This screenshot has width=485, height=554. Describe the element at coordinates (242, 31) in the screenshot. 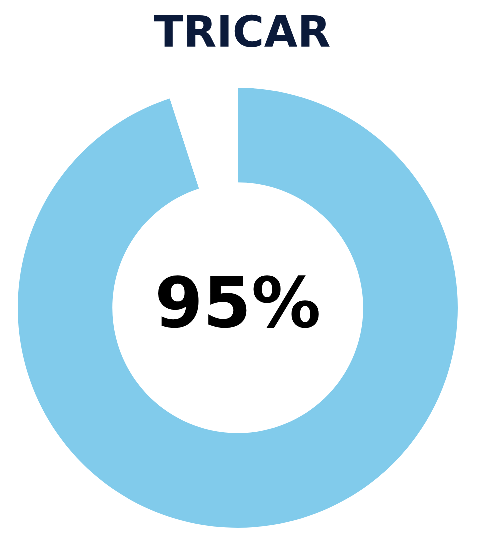

I see `chart-title: TRICAR` at that location.